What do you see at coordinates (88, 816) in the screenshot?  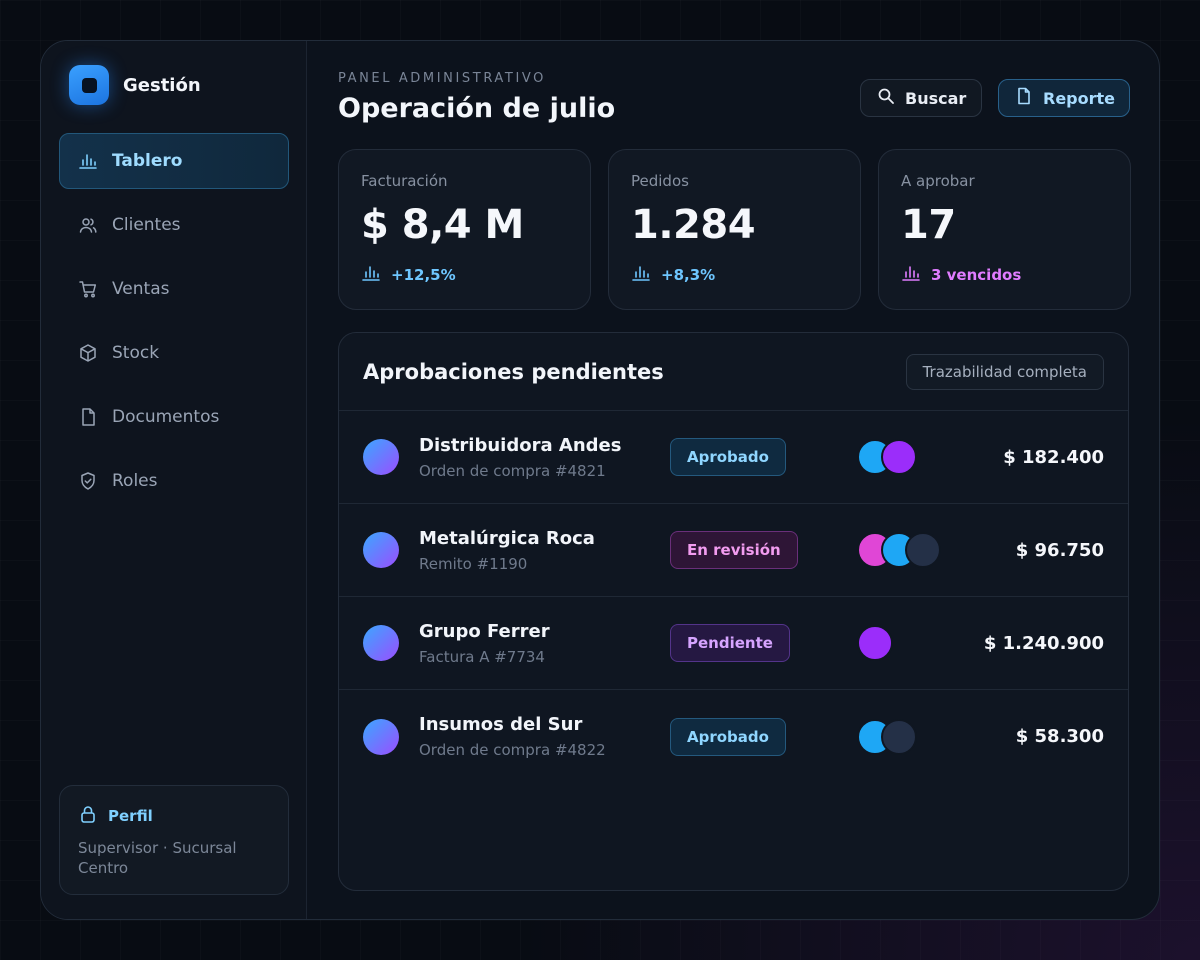 I see `lock-icon` at bounding box center [88, 816].